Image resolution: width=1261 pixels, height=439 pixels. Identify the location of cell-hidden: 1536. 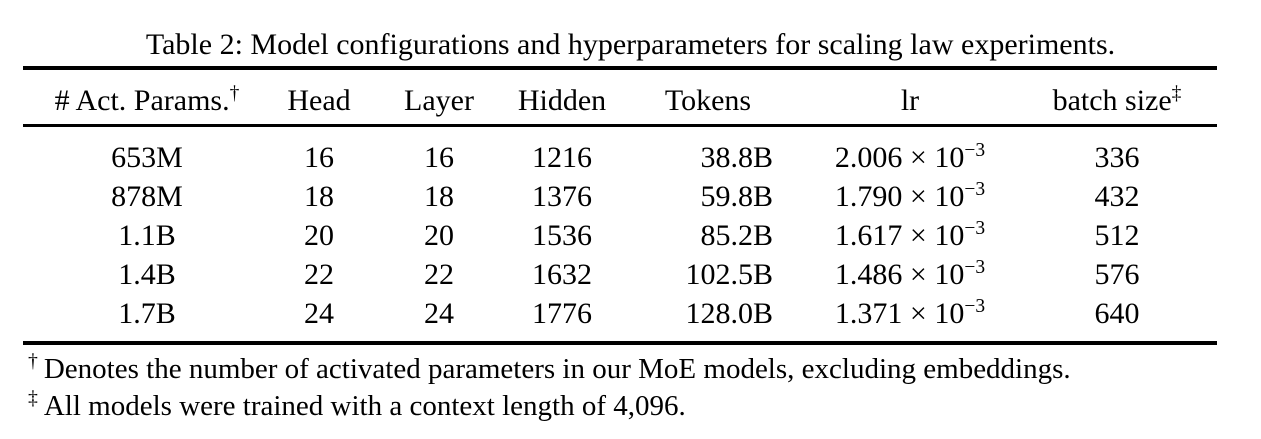
(562, 235).